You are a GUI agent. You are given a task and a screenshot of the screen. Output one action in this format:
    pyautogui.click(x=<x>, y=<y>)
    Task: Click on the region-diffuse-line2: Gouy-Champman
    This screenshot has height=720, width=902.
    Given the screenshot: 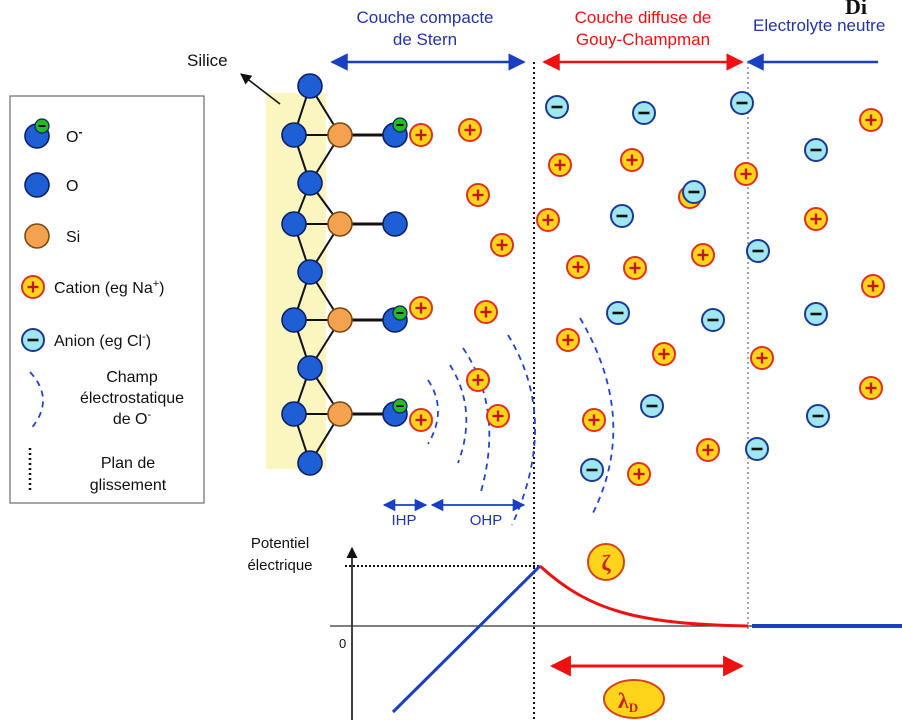 What is the action you would take?
    pyautogui.click(x=643, y=39)
    